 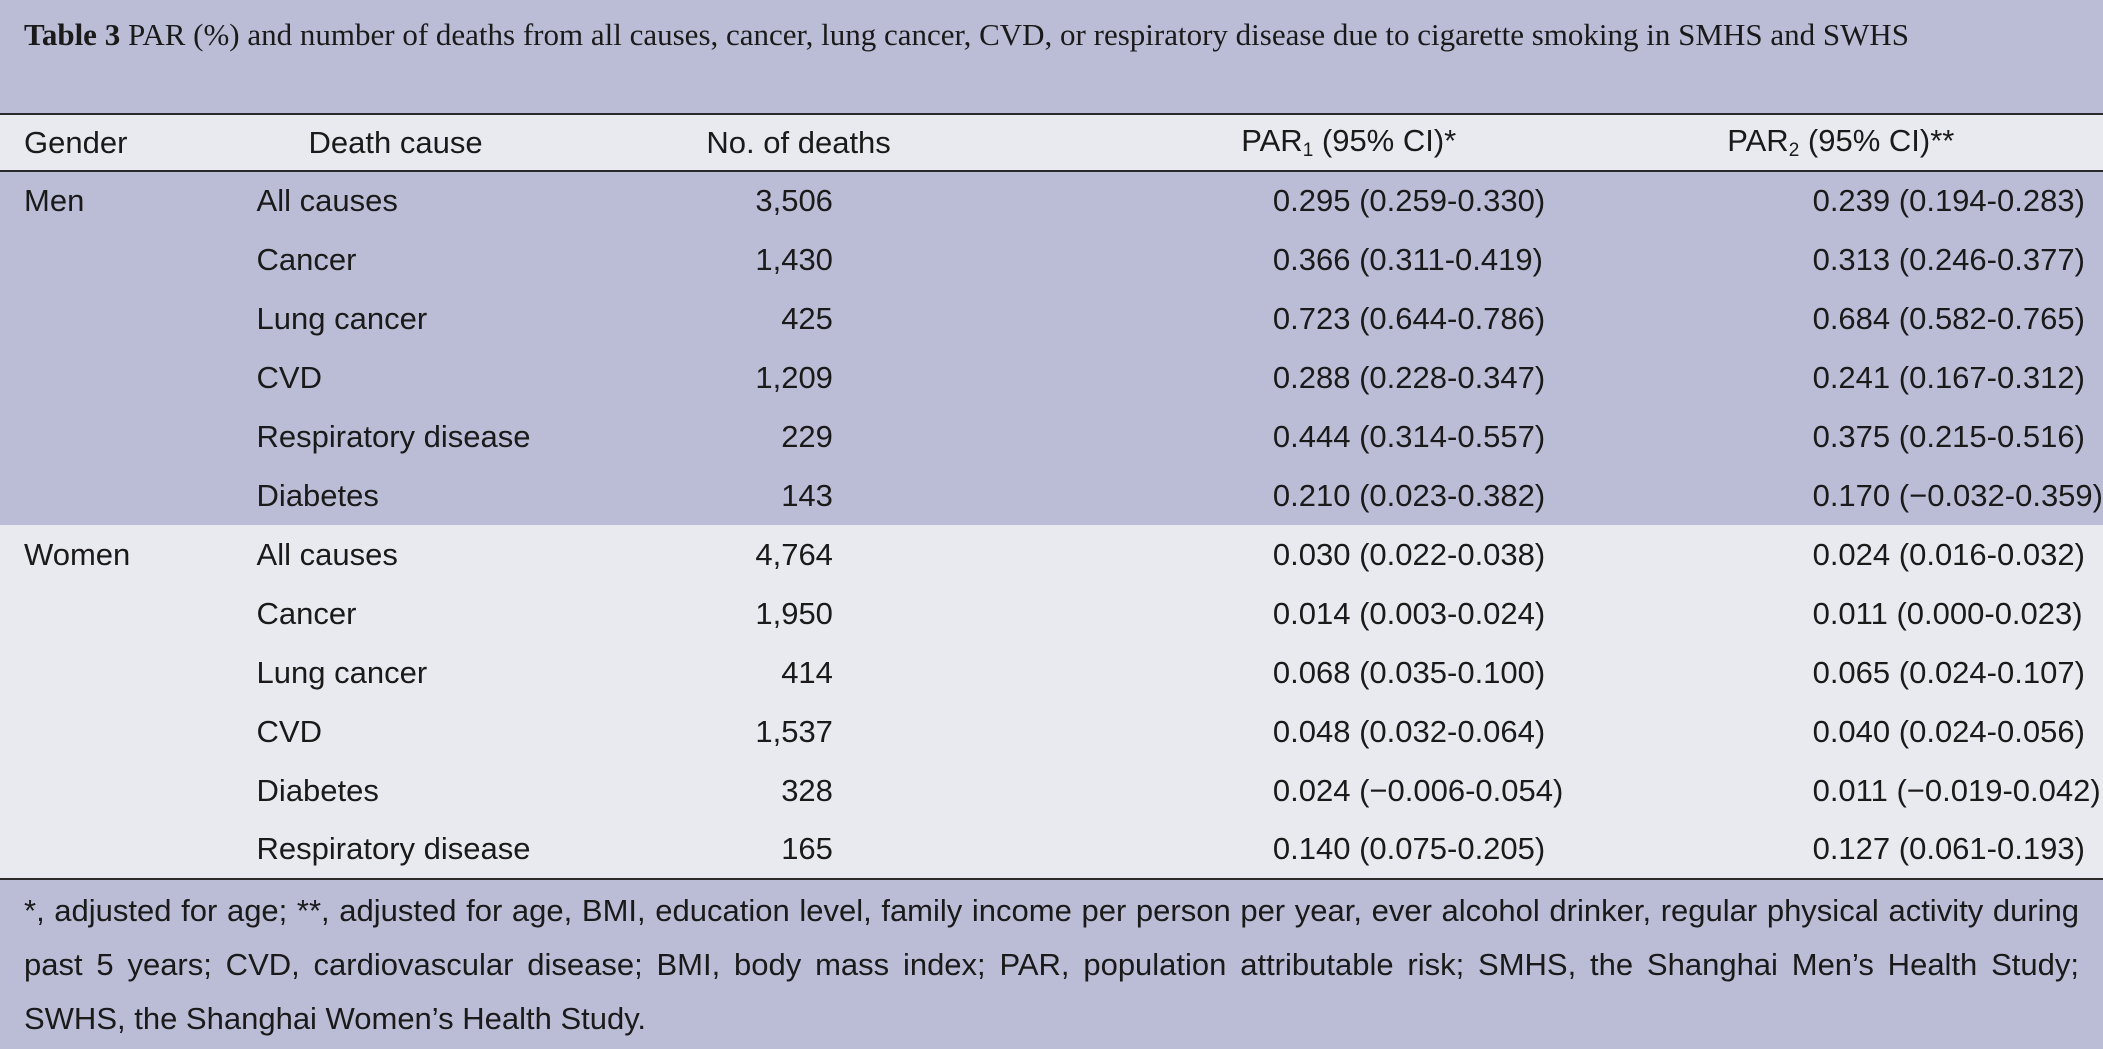 What do you see at coordinates (1385, 140) in the screenshot?
I see `par1-ci-label: (95% CI)*` at bounding box center [1385, 140].